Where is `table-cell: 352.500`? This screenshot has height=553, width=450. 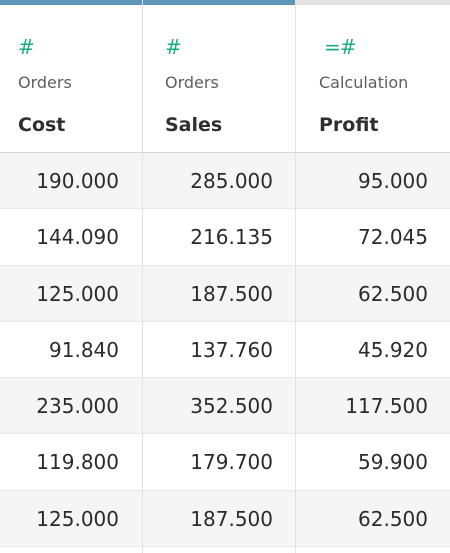 table-cell: 352.500 is located at coordinates (219, 406).